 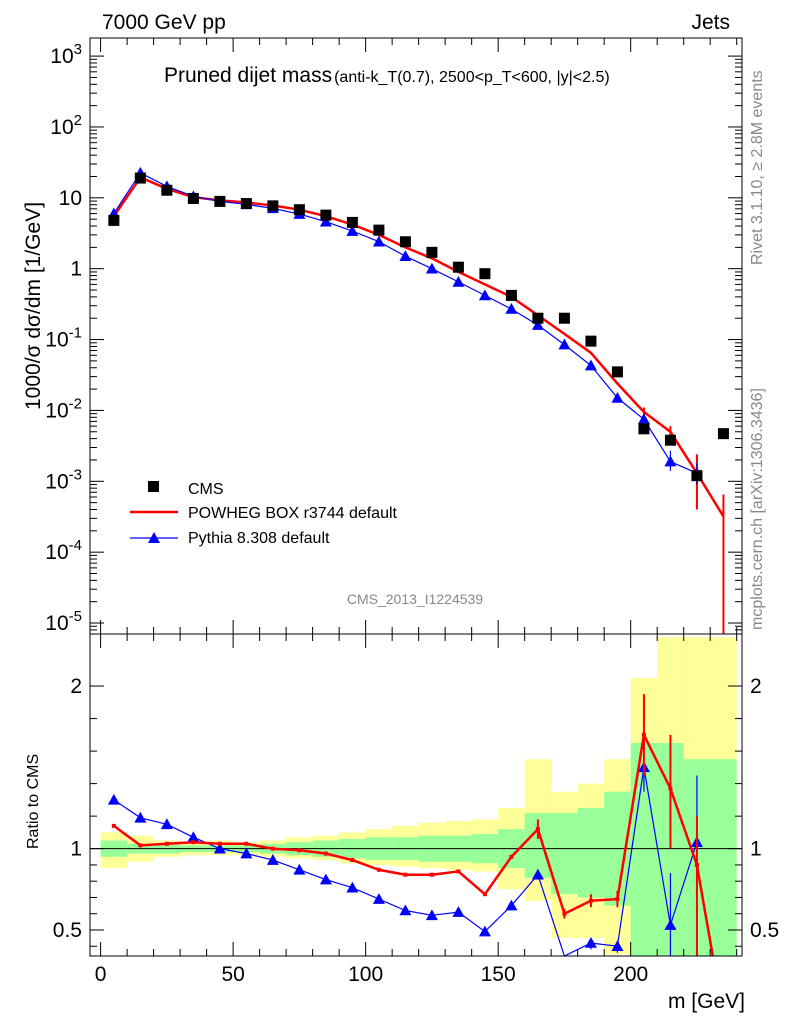 What do you see at coordinates (76, 269) in the screenshot?
I see `main-y-tick-label: 1` at bounding box center [76, 269].